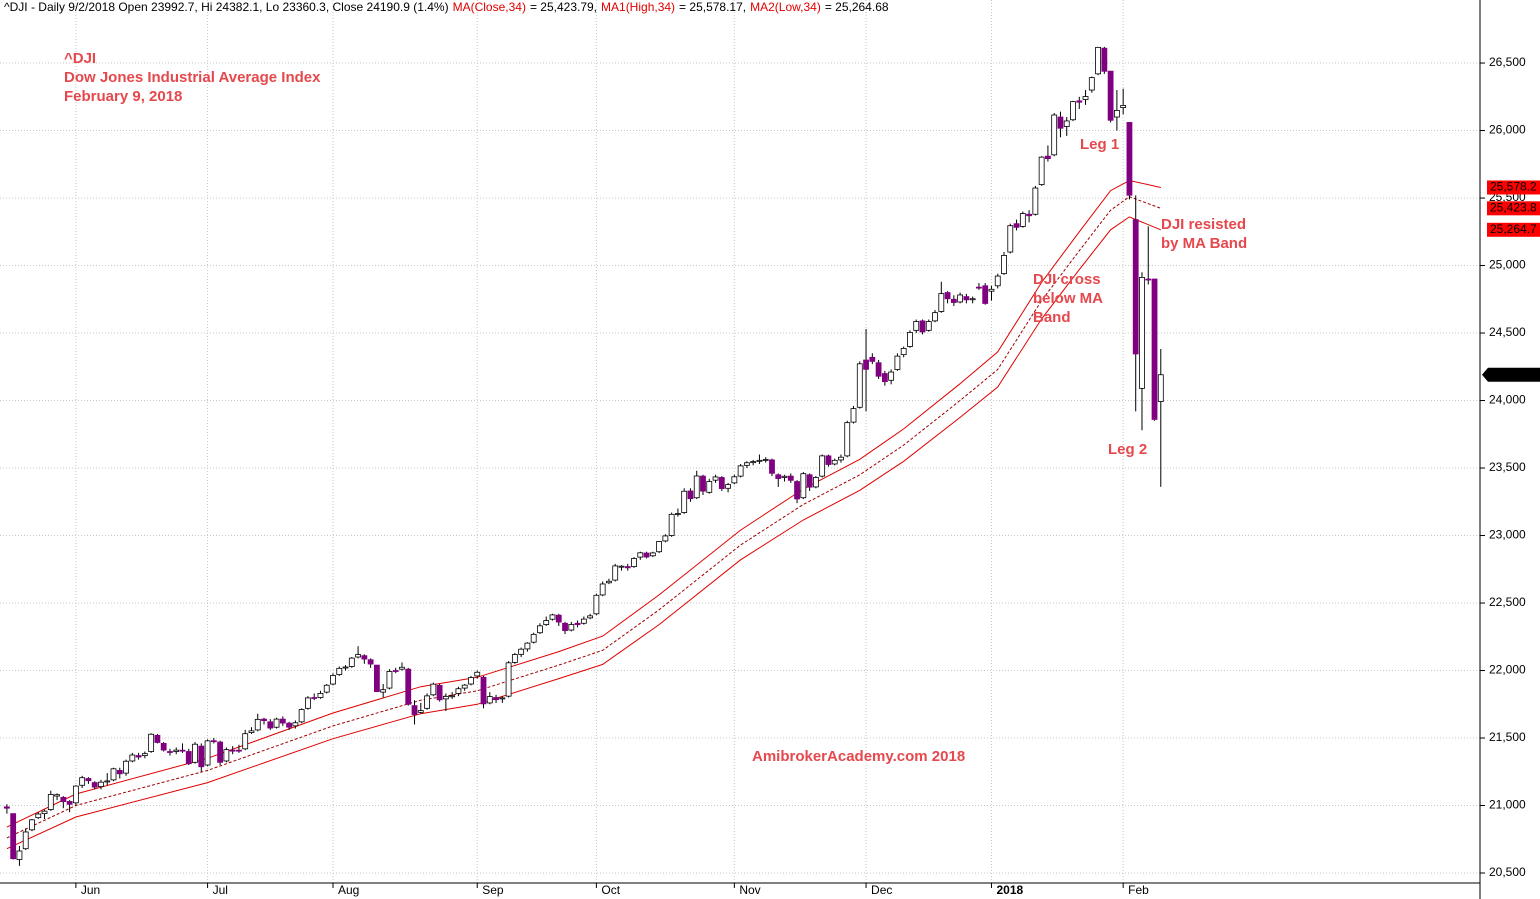  What do you see at coordinates (1507, 130) in the screenshot?
I see `y-tick-label: 26,000` at bounding box center [1507, 130].